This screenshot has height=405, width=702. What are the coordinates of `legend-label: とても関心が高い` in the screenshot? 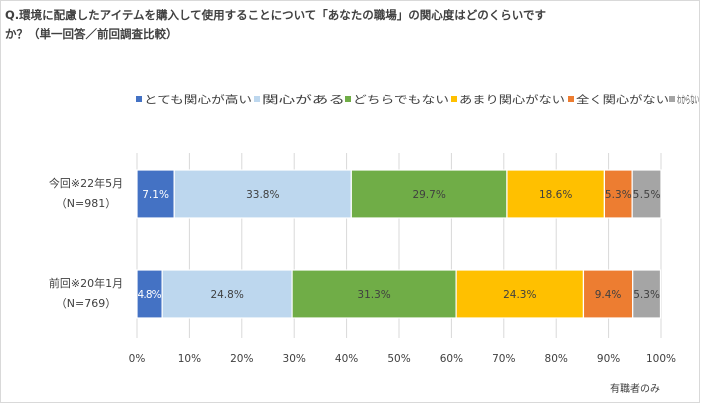 It's located at (198, 99).